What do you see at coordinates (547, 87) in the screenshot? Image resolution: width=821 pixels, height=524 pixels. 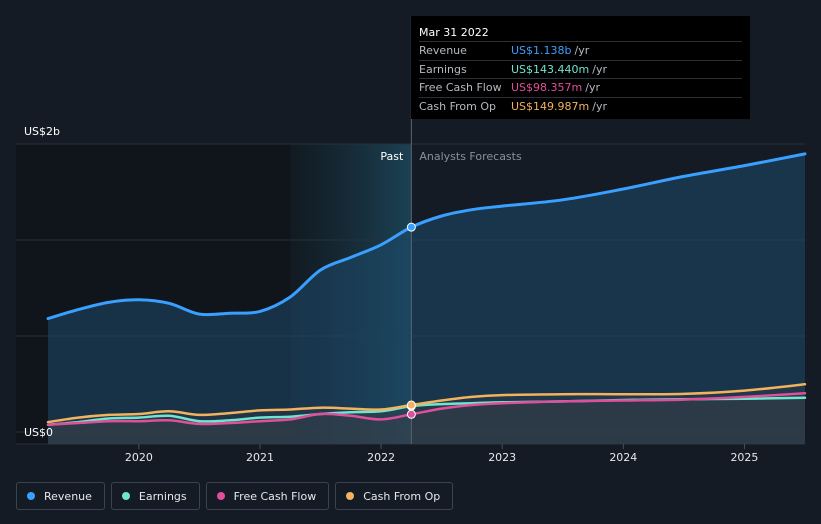 I see `tooltip-value: US$98.357m` at bounding box center [547, 87].